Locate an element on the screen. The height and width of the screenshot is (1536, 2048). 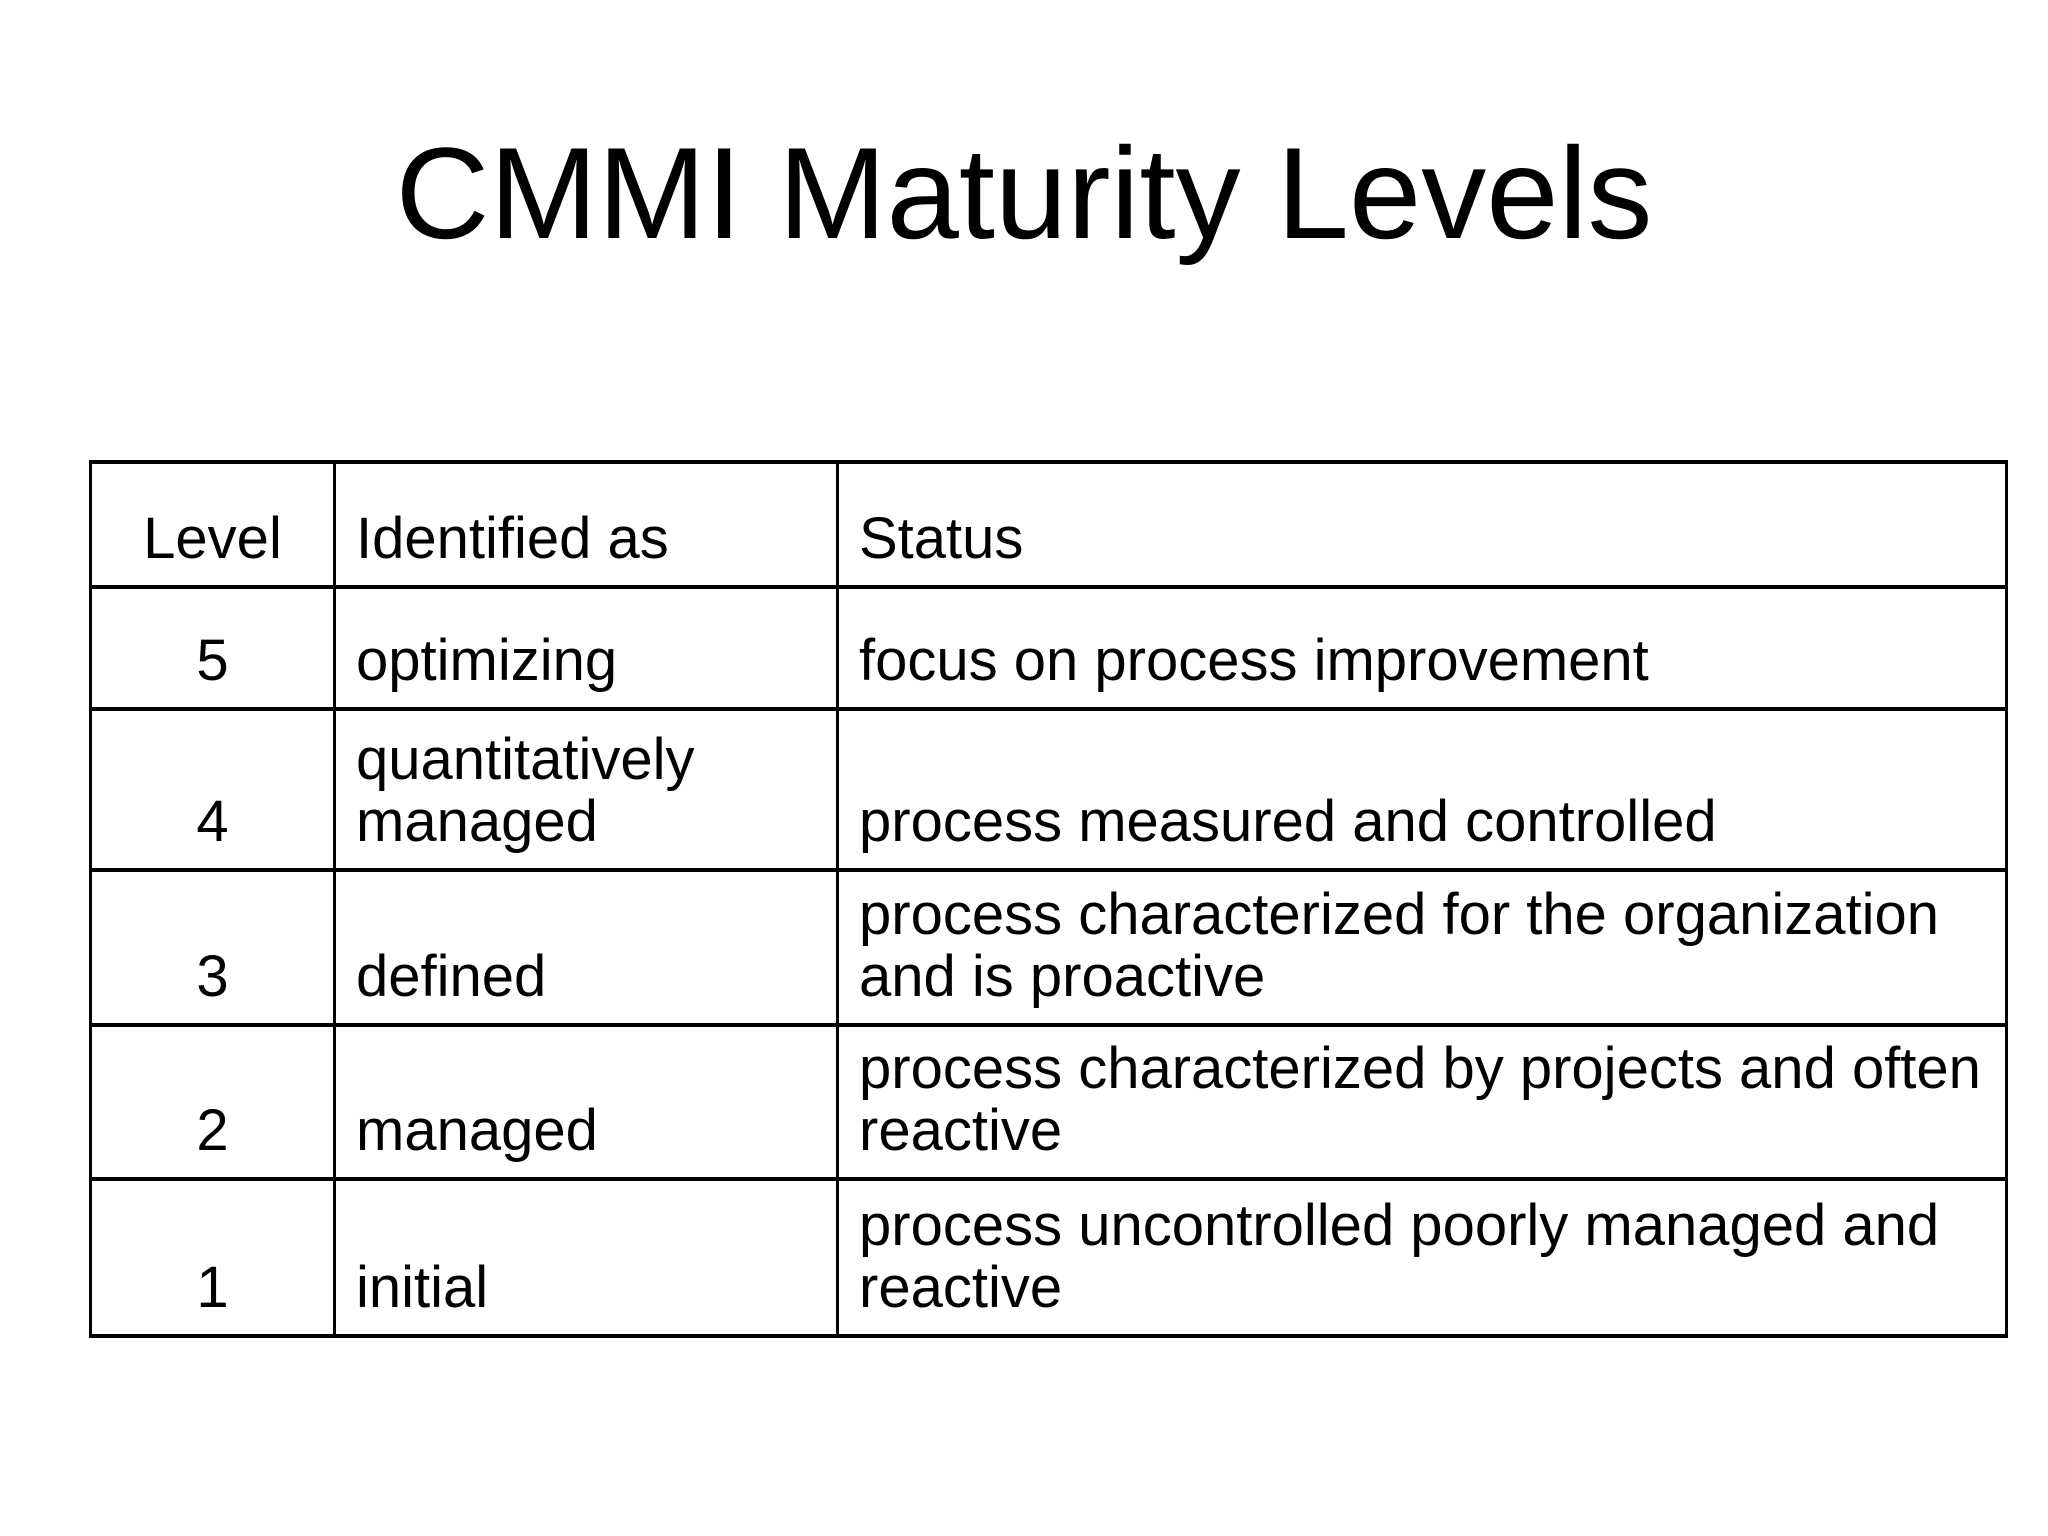
cell-identified-as: optimizing is located at coordinates (586, 648).